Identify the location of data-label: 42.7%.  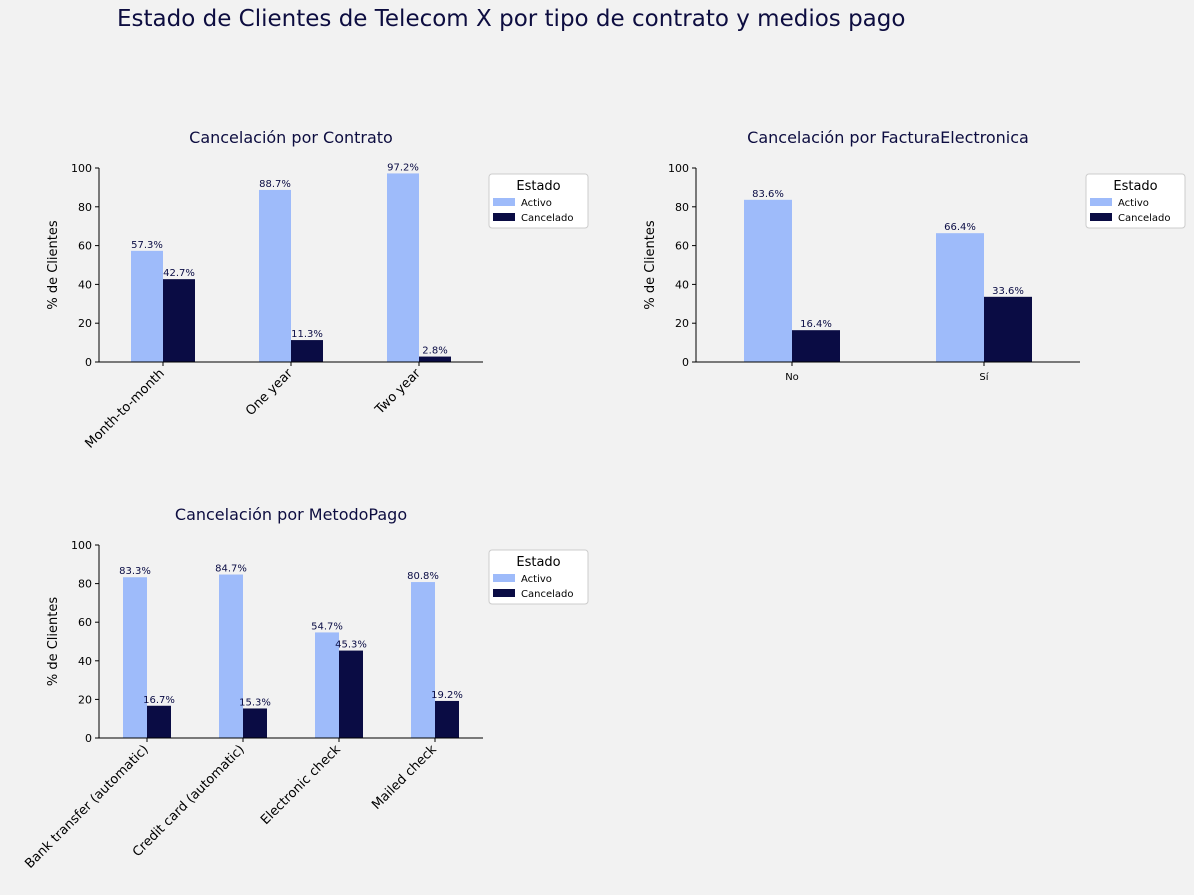
(179, 273).